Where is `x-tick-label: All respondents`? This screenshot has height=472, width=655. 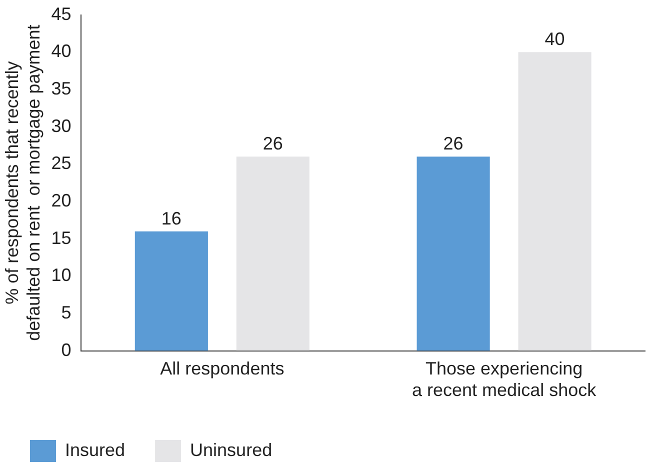
x-tick-label: All respondents is located at coordinates (222, 368).